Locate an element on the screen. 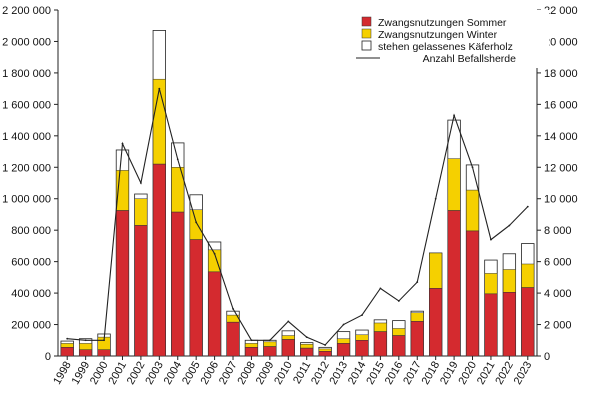 Image resolution: width=606 pixels, height=402 pixels. y-tick-label-right: 0 is located at coordinates (547, 357).